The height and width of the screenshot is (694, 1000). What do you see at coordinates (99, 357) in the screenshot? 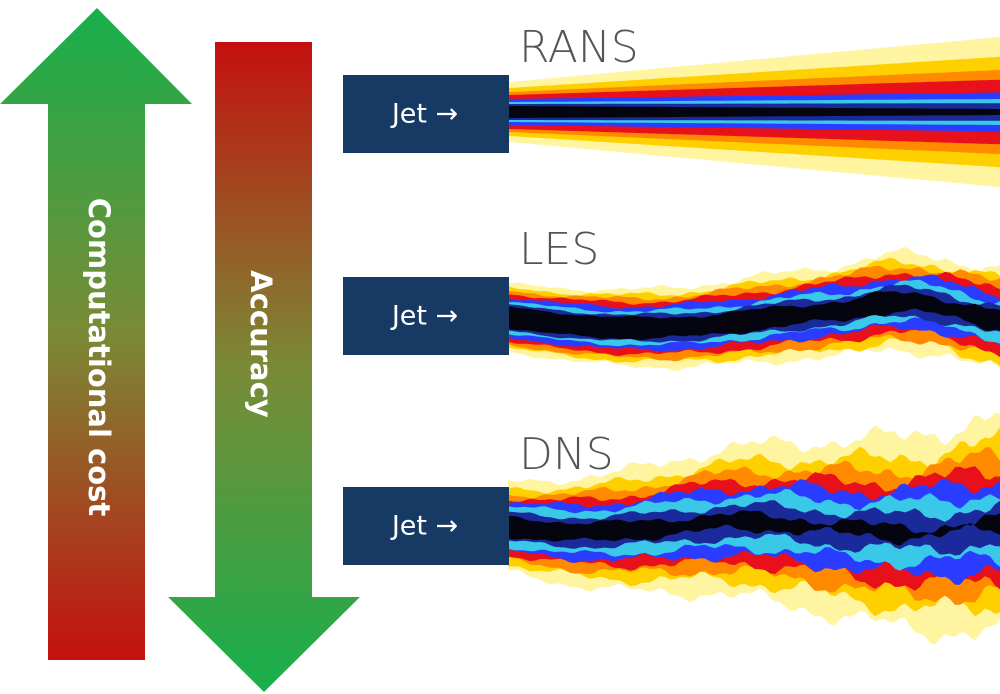
I see `arrow-label: Computational cost` at bounding box center [99, 357].